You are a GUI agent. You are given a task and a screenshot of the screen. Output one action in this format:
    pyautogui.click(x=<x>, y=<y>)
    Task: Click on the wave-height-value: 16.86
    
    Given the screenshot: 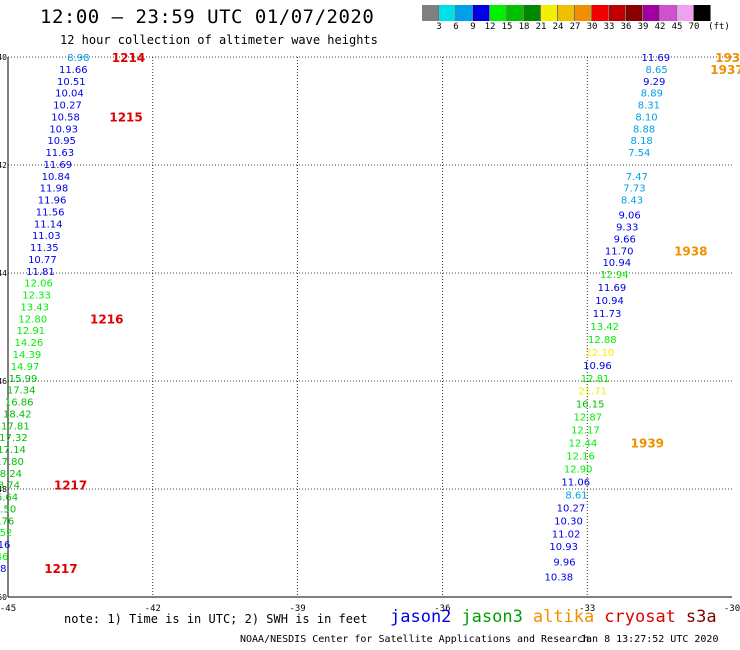 What is the action you would take?
    pyautogui.click(x=19, y=403)
    